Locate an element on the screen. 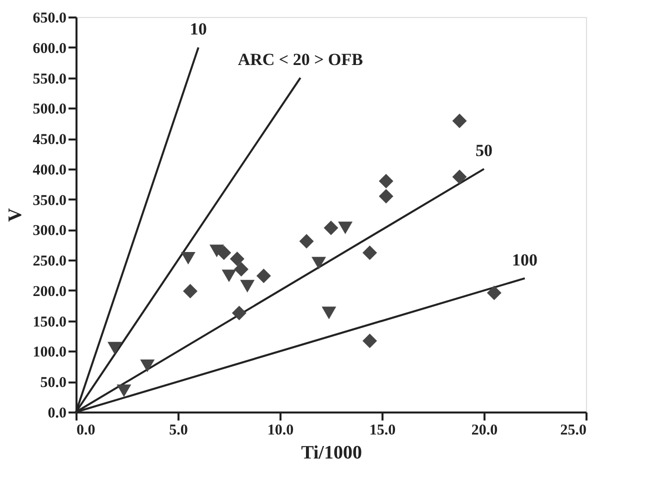 Image resolution: width=658 pixels, height=497 pixels. y-tick-label: 100.0 is located at coordinates (49, 352).